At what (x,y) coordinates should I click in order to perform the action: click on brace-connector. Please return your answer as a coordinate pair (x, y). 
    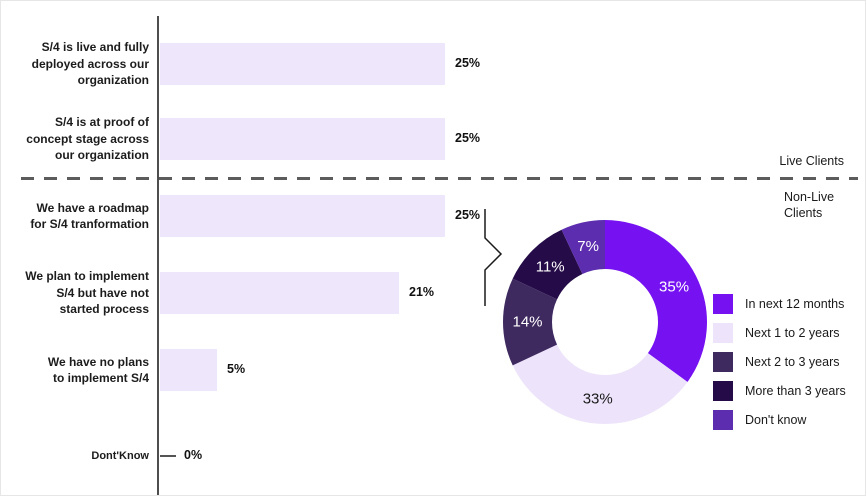
    Looking at the image, I should click on (493, 257).